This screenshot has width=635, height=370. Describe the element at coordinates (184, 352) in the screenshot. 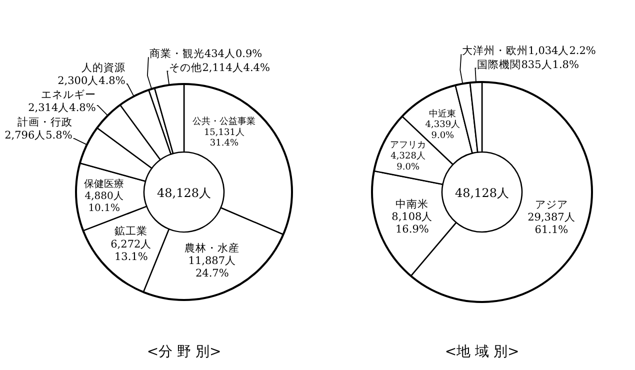

I see `title: <分 野 別>` at that location.